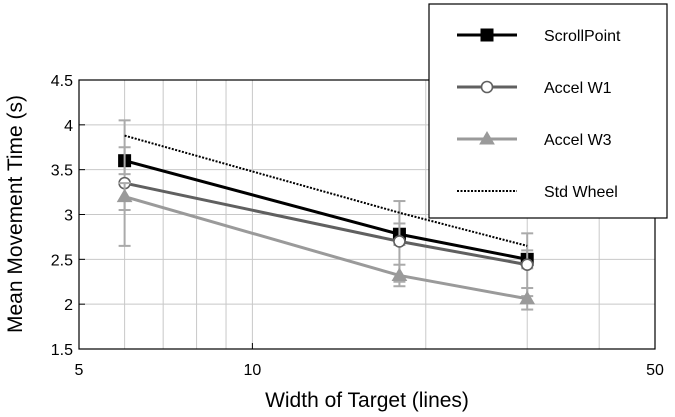  Describe the element at coordinates (68, 126) in the screenshot. I see `y-tick-label: 4` at that location.